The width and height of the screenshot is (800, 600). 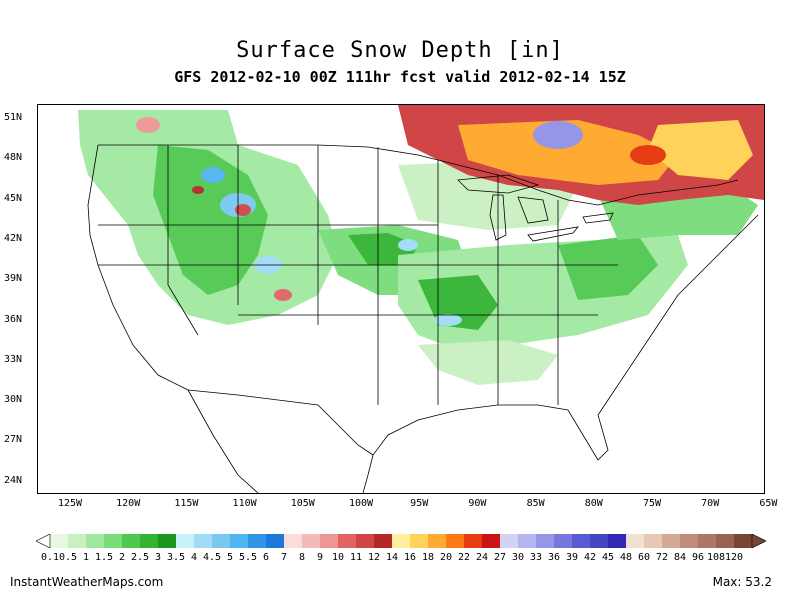 What do you see at coordinates (176, 557) in the screenshot?
I see `legend-tick-label: 3.5` at bounding box center [176, 557].